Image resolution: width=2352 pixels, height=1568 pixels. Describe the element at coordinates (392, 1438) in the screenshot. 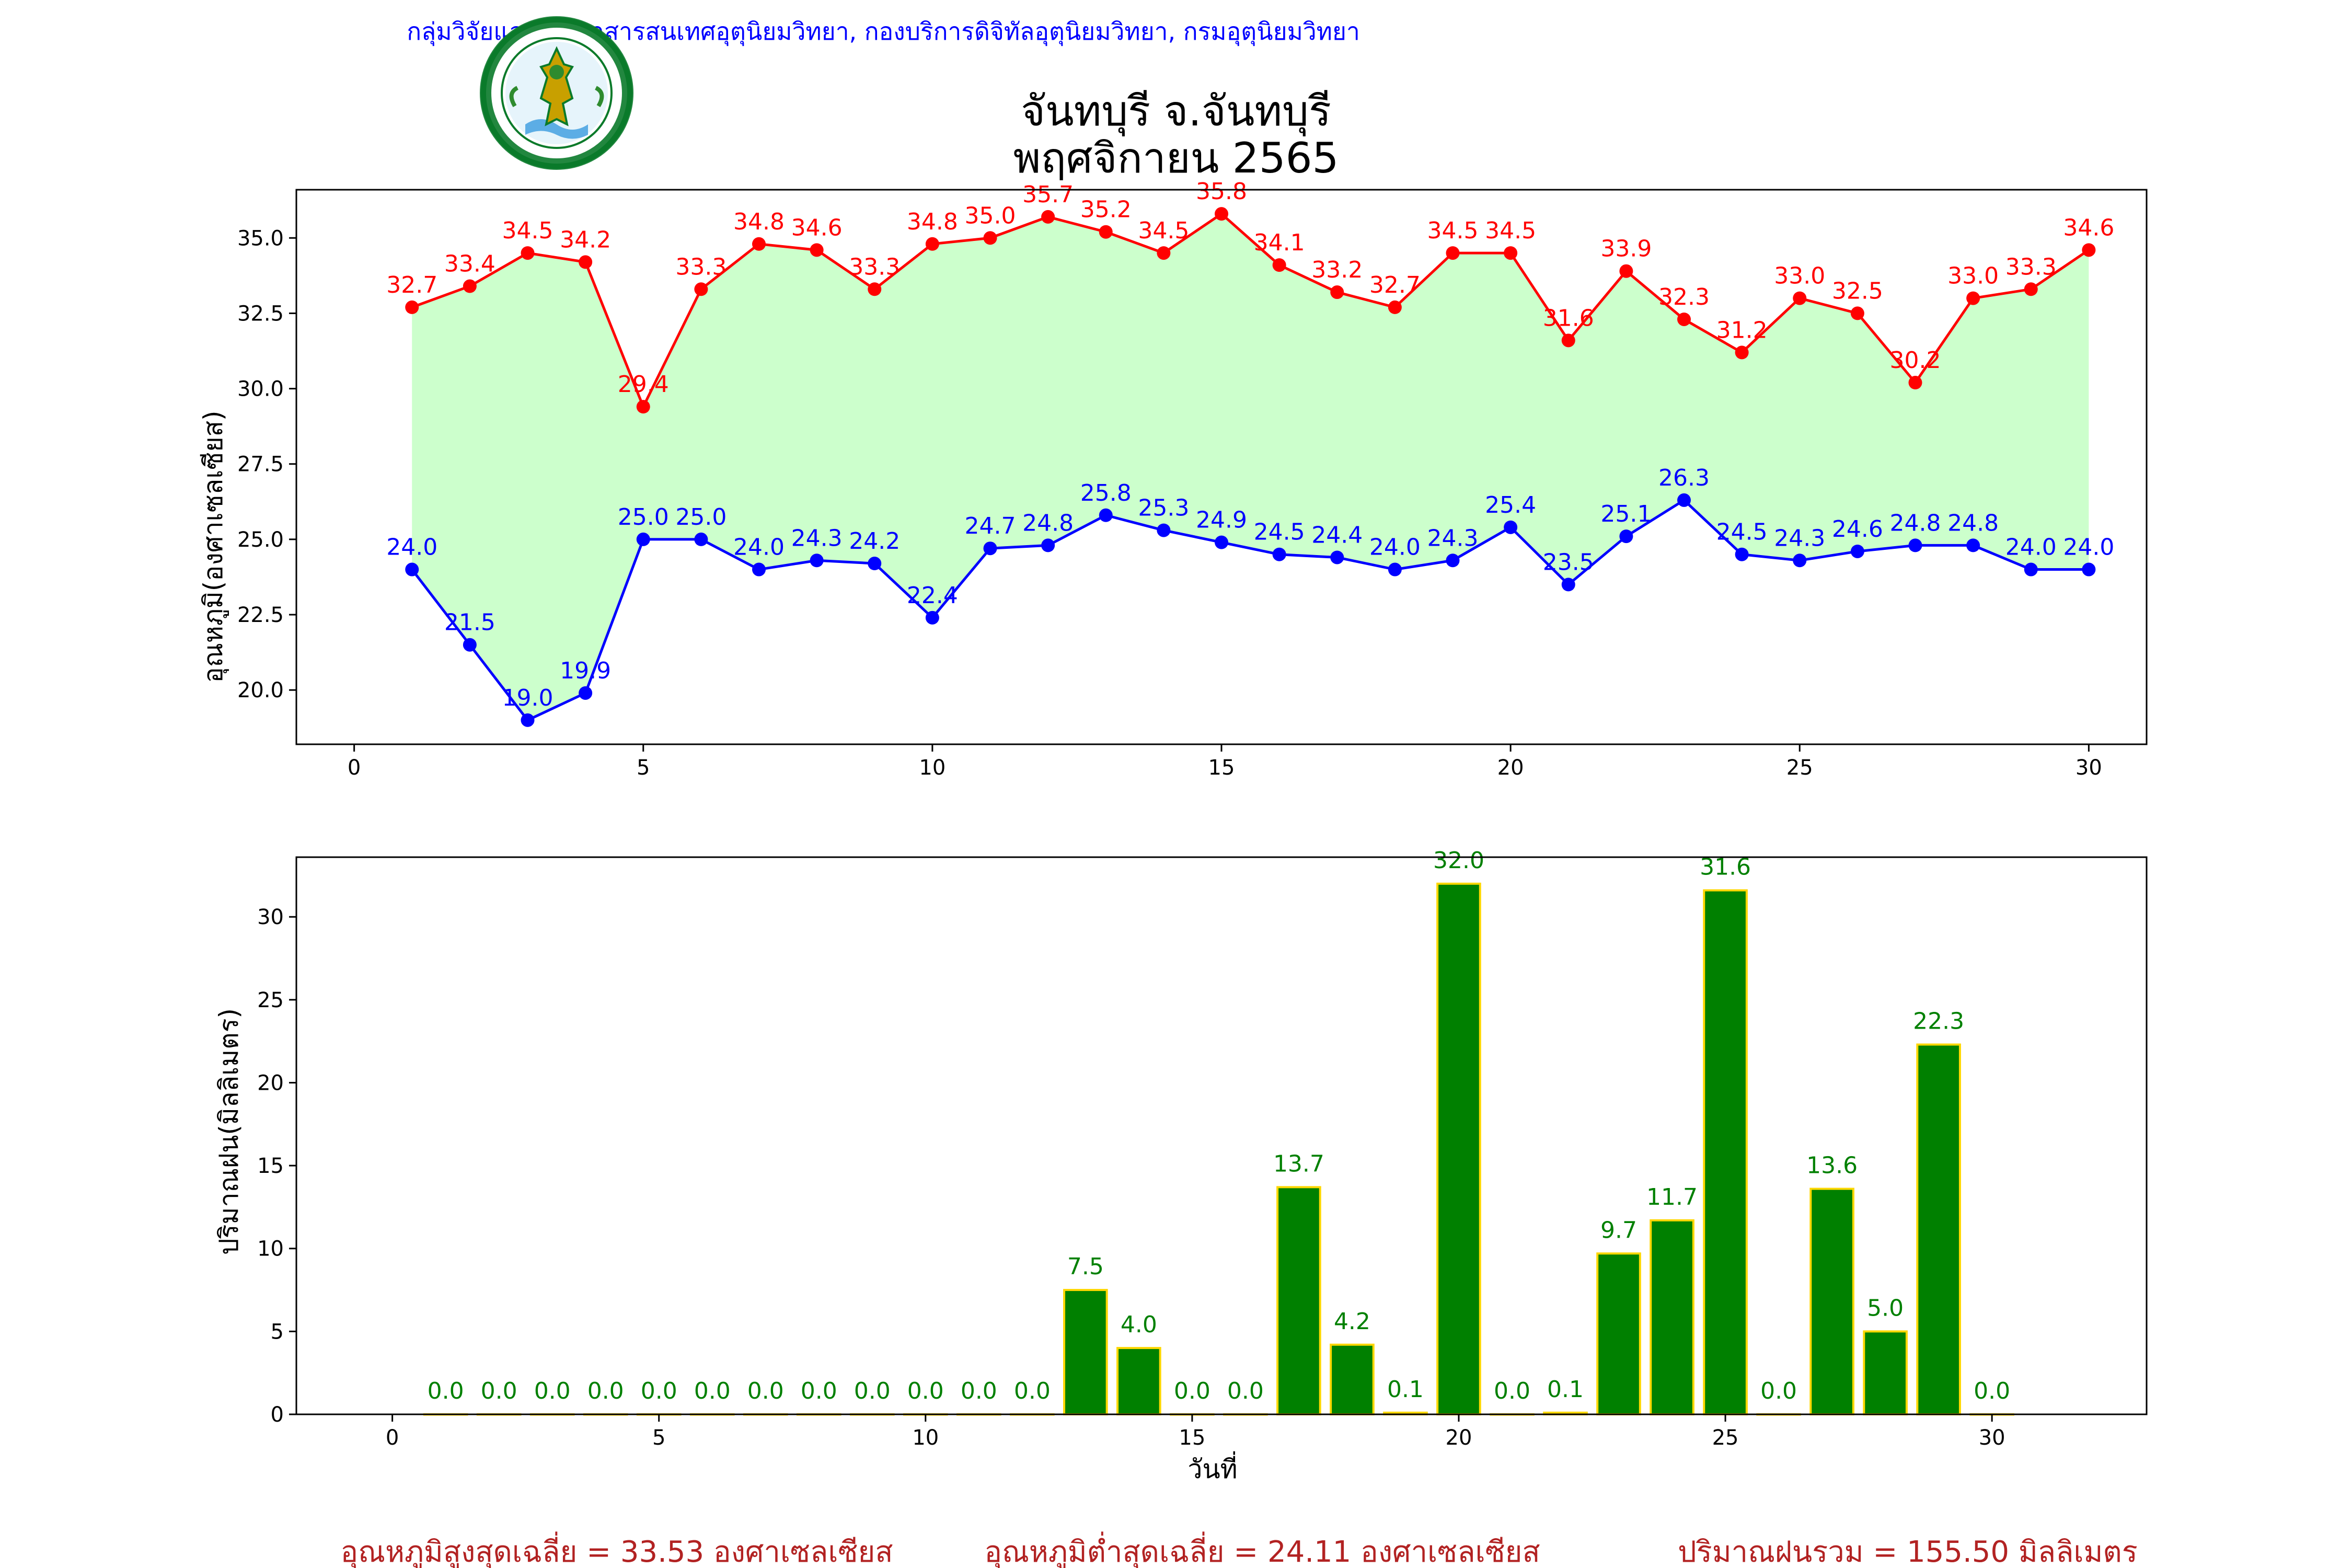

I see `rainfall-x-tick-label: 0` at that location.